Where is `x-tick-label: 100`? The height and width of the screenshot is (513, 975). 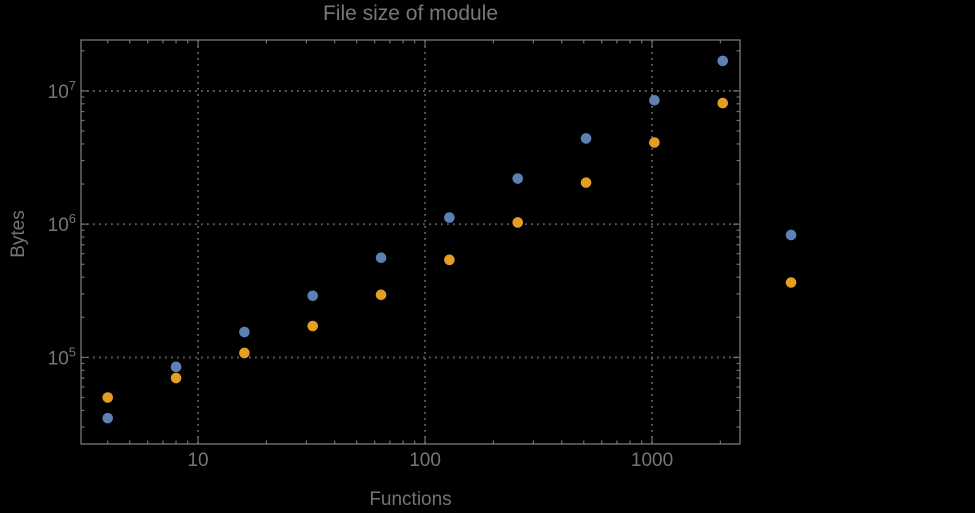
x-tick-label: 100 is located at coordinates (425, 460).